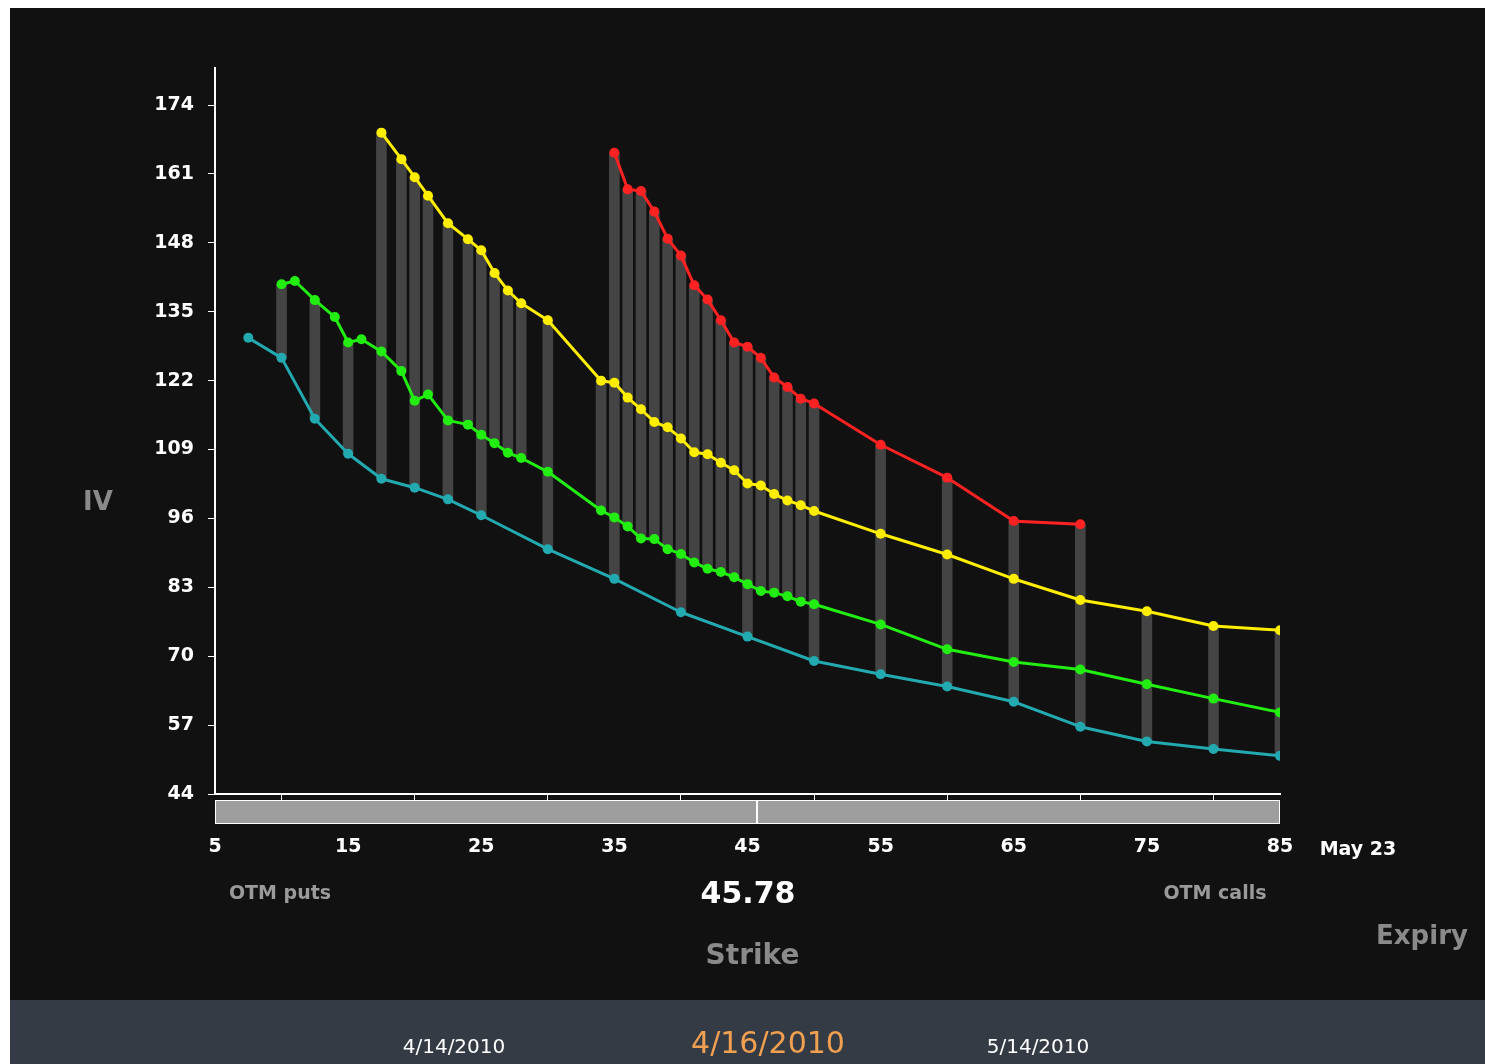 The width and height of the screenshot is (1485, 1064). I want to click on text: 45.78, so click(748, 892).